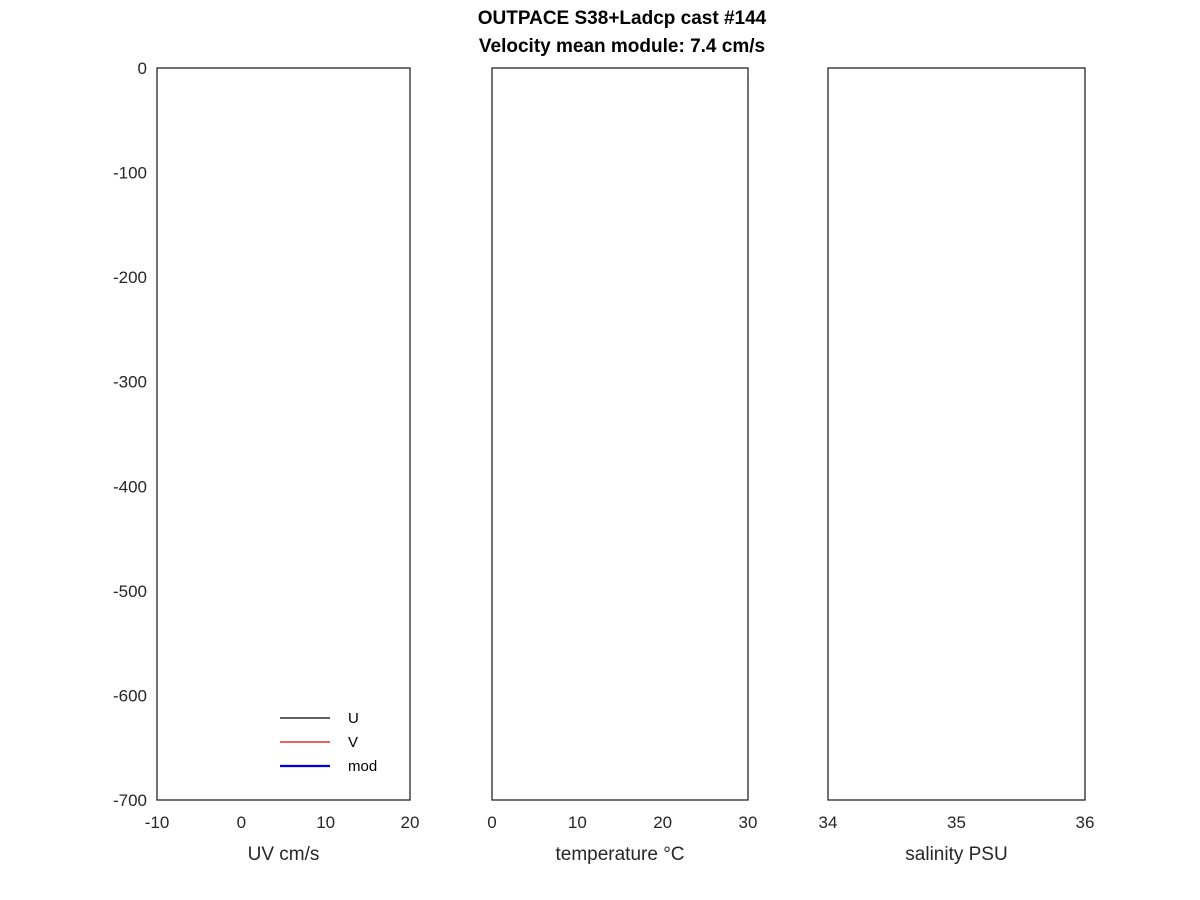 This screenshot has width=1200, height=900. Describe the element at coordinates (362, 766) in the screenshot. I see `legend-label-mod: mod` at that location.